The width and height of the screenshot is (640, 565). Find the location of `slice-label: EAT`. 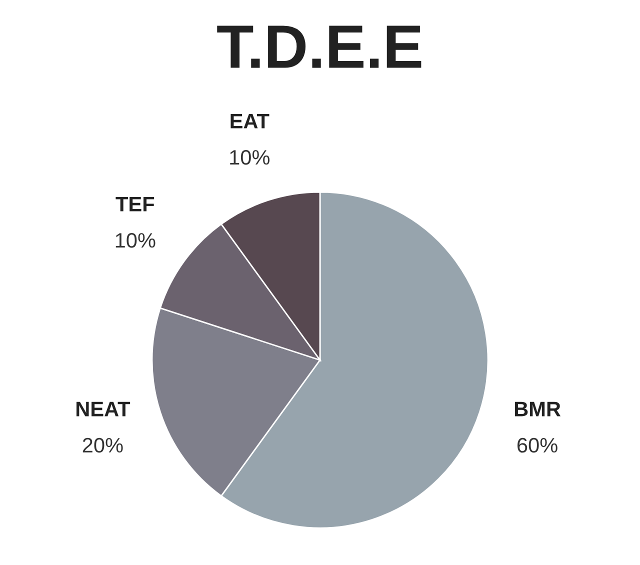

slice-label: EAT is located at coordinates (250, 121).